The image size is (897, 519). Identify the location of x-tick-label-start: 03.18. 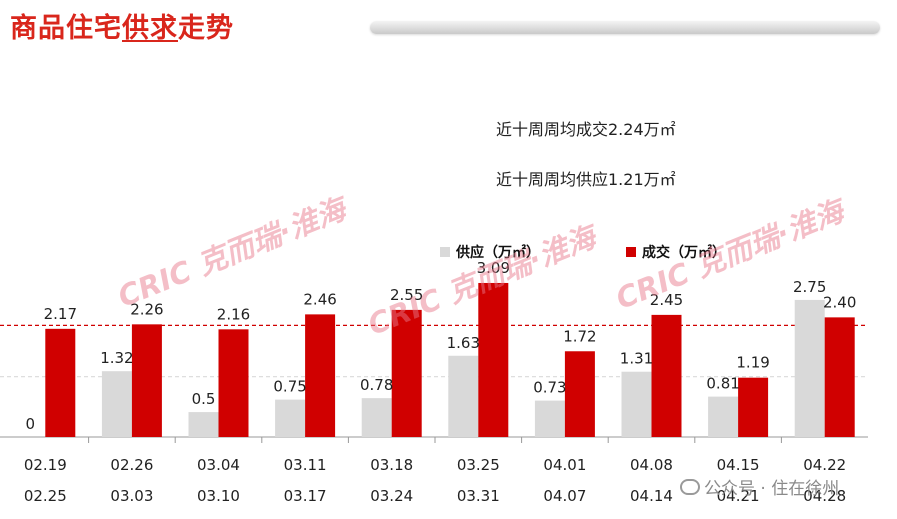
(391, 465).